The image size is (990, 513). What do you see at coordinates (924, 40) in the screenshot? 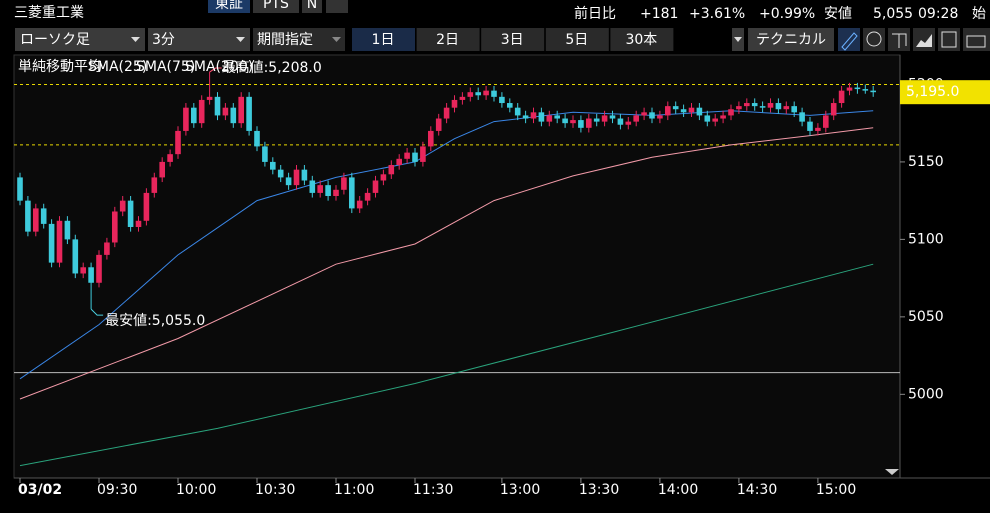
I see `area-glyph` at bounding box center [924, 40].